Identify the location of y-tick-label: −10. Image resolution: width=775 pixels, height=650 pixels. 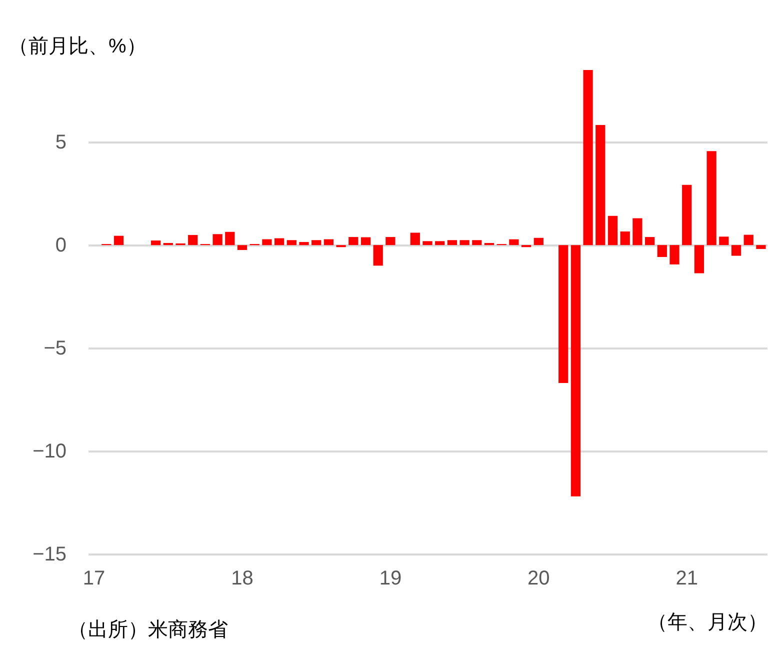
(49, 451).